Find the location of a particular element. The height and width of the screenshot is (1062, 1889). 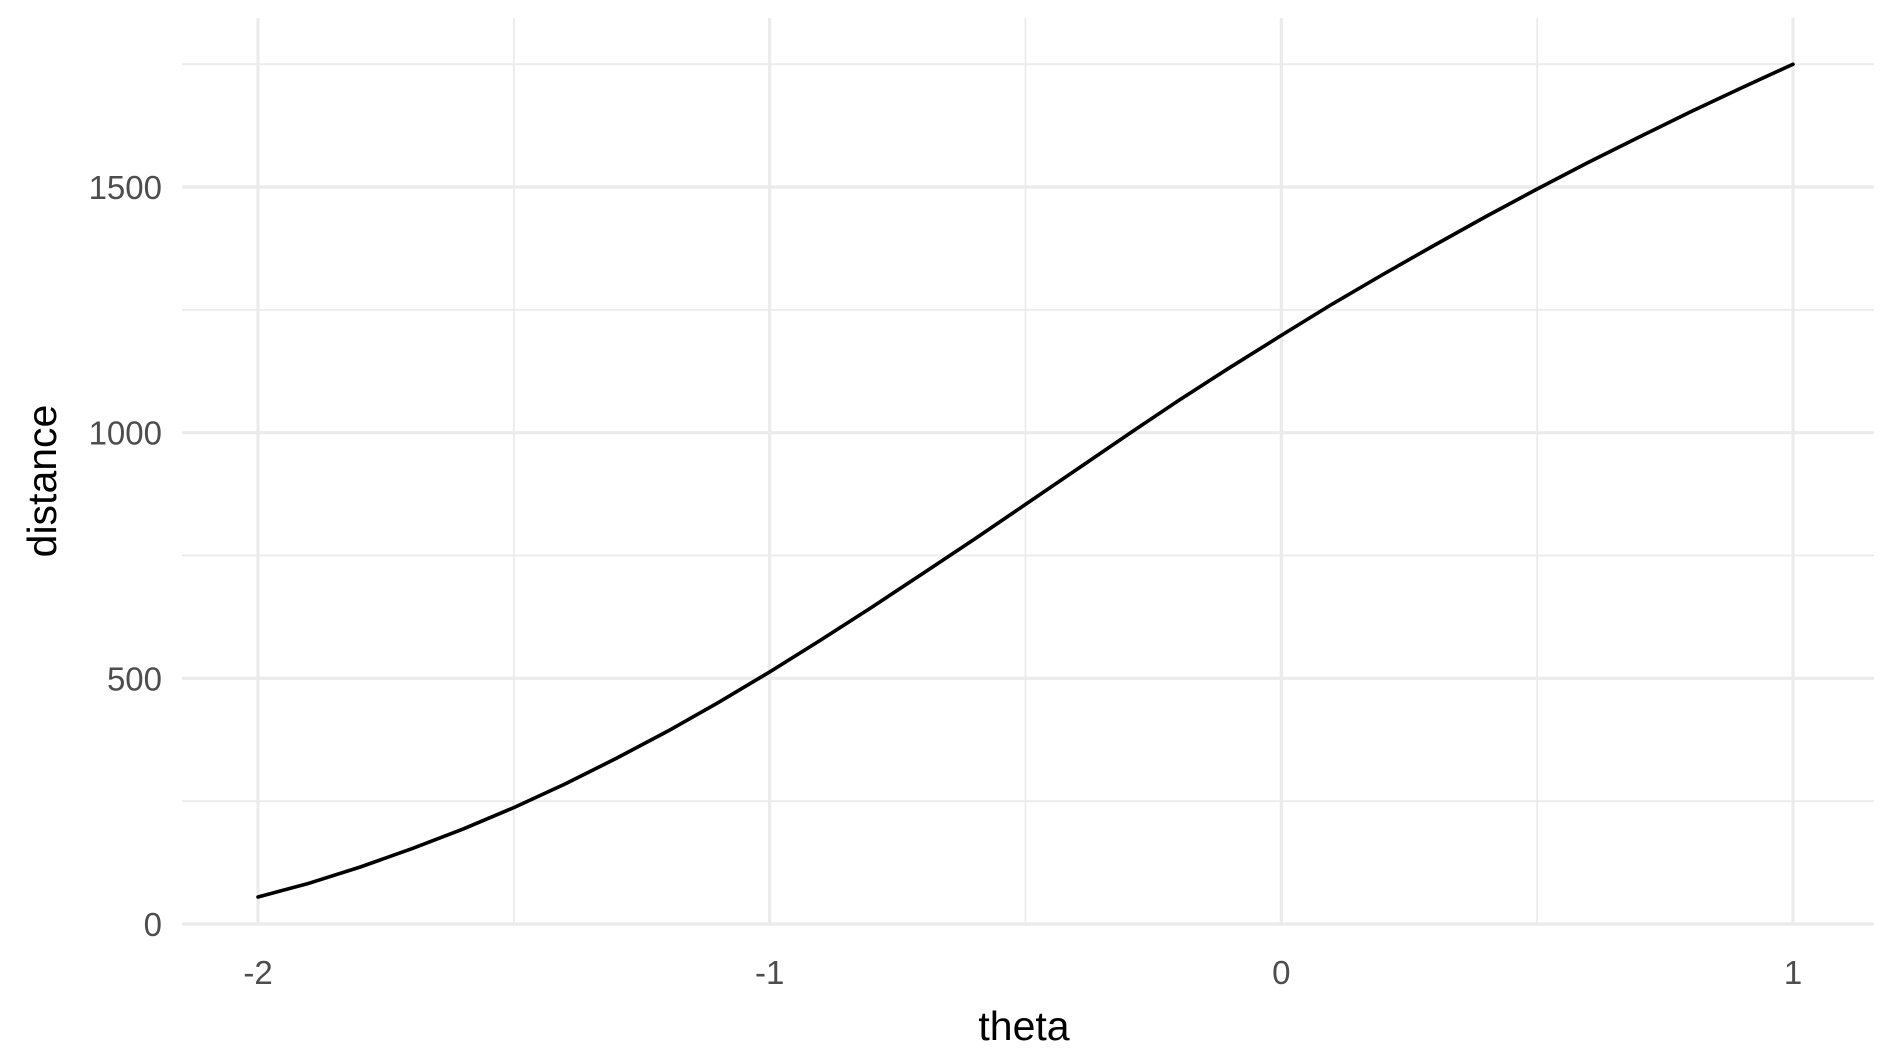

y-tick-label: 500 is located at coordinates (134, 678).